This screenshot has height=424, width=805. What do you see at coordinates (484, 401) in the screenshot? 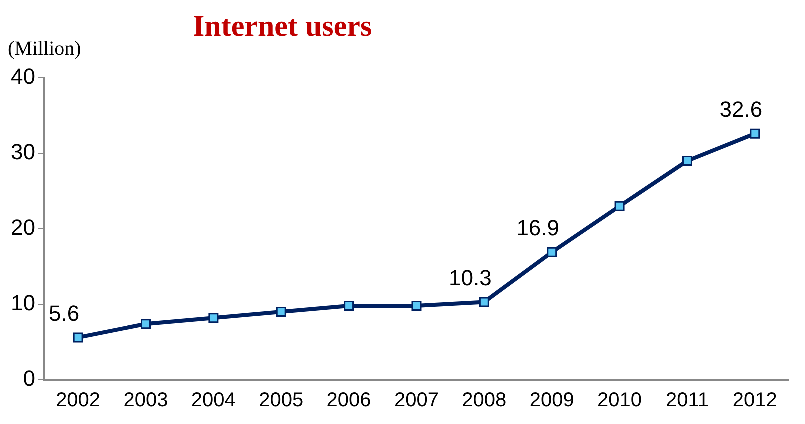
I see `x-tick-label: 2008` at bounding box center [484, 401].